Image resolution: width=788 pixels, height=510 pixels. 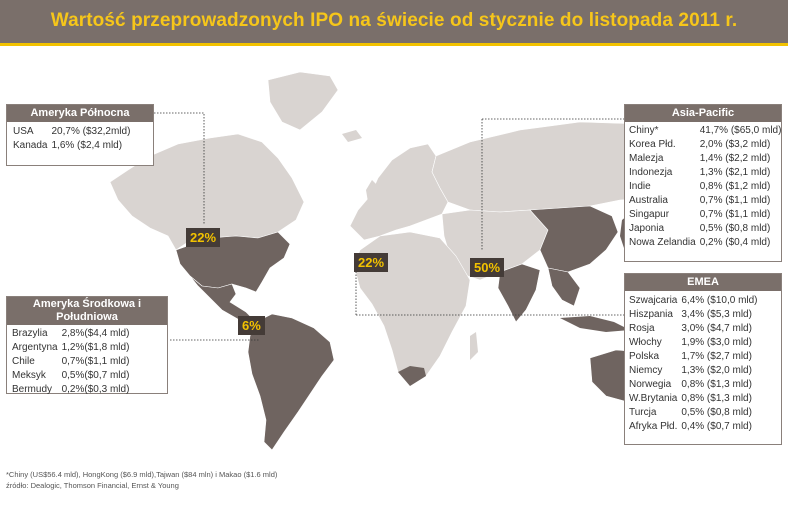 What do you see at coordinates (372, 191) in the screenshot?
I see `uk-shape` at bounding box center [372, 191].